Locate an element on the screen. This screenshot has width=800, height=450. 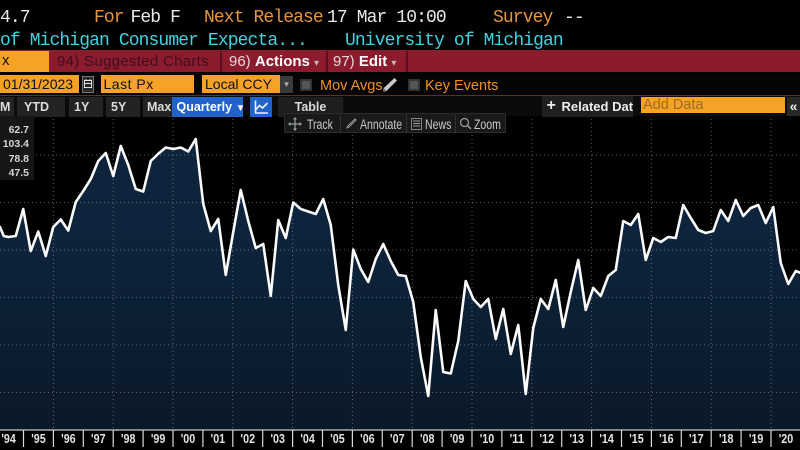
svg-text: '14 is located at coordinates (606, 439).